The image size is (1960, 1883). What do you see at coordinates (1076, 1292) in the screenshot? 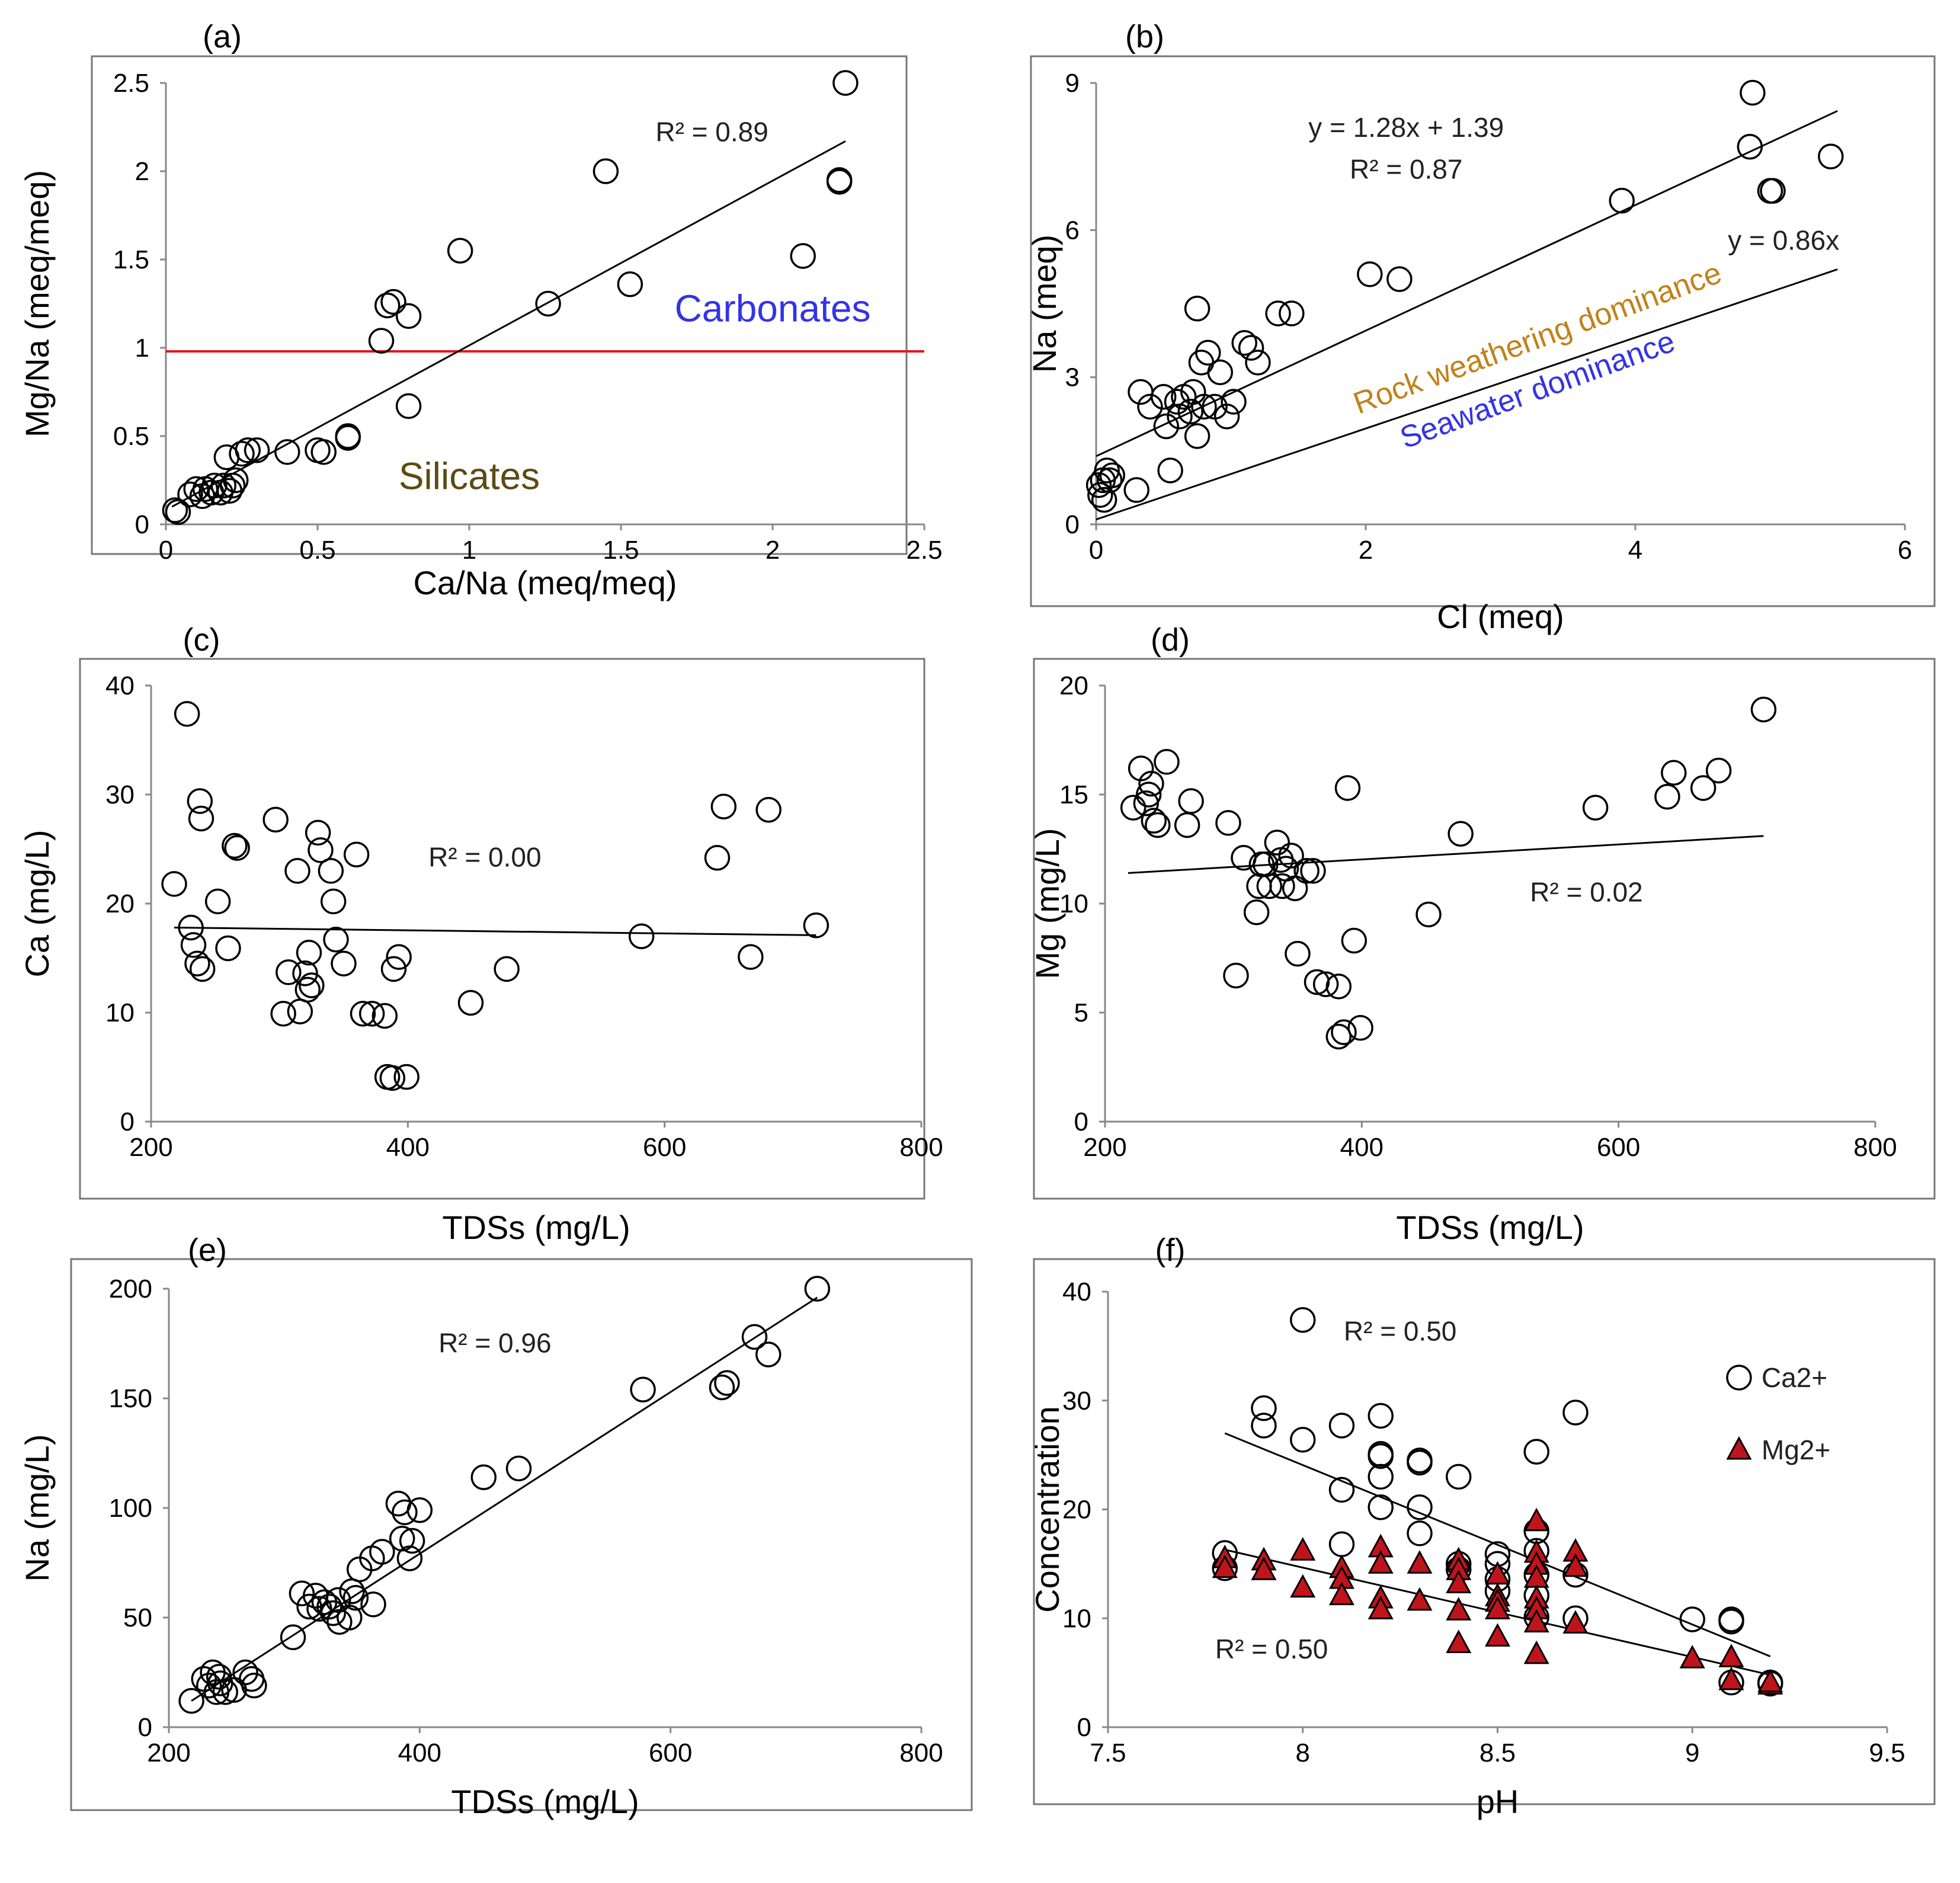
I see `y-tick-label: 40` at bounding box center [1076, 1292].